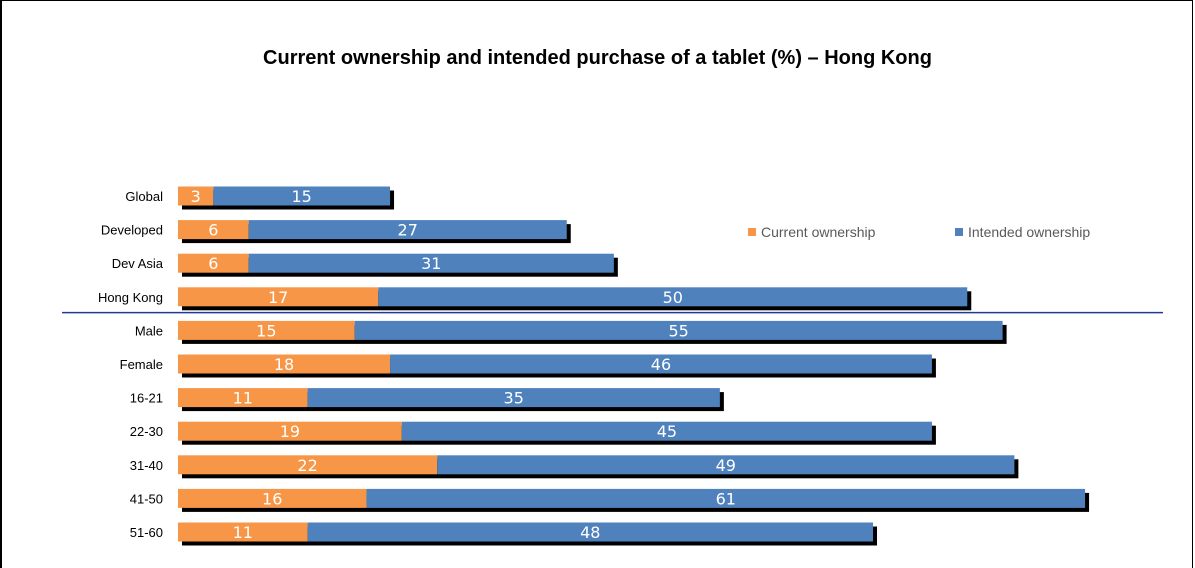 This screenshot has width=1195, height=568. I want to click on bar-intended-ownership-female, so click(661, 364).